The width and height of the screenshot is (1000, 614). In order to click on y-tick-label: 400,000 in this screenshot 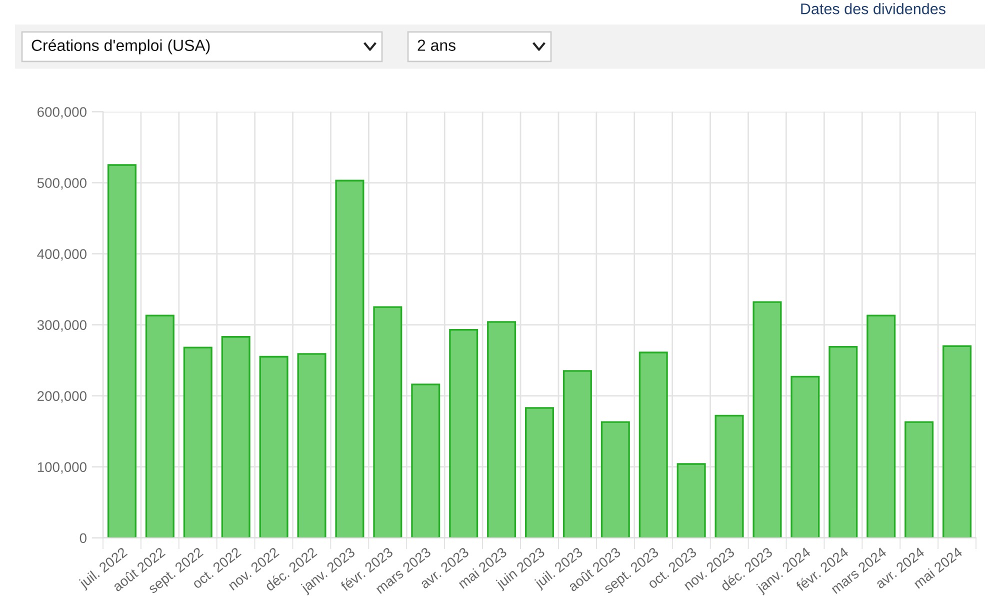, I will do `click(61, 255)`.